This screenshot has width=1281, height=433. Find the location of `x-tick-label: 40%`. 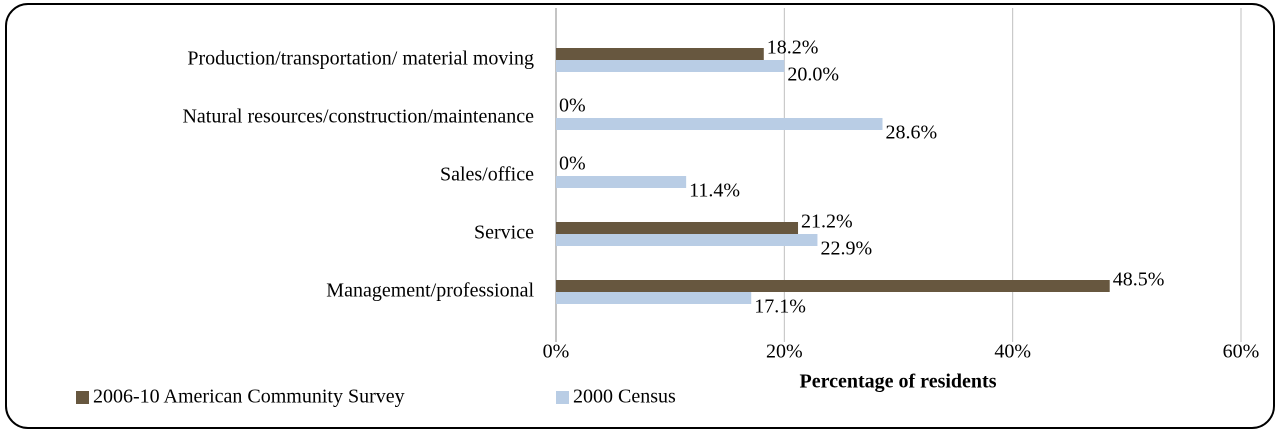

x-tick-label: 40% is located at coordinates (1012, 352).